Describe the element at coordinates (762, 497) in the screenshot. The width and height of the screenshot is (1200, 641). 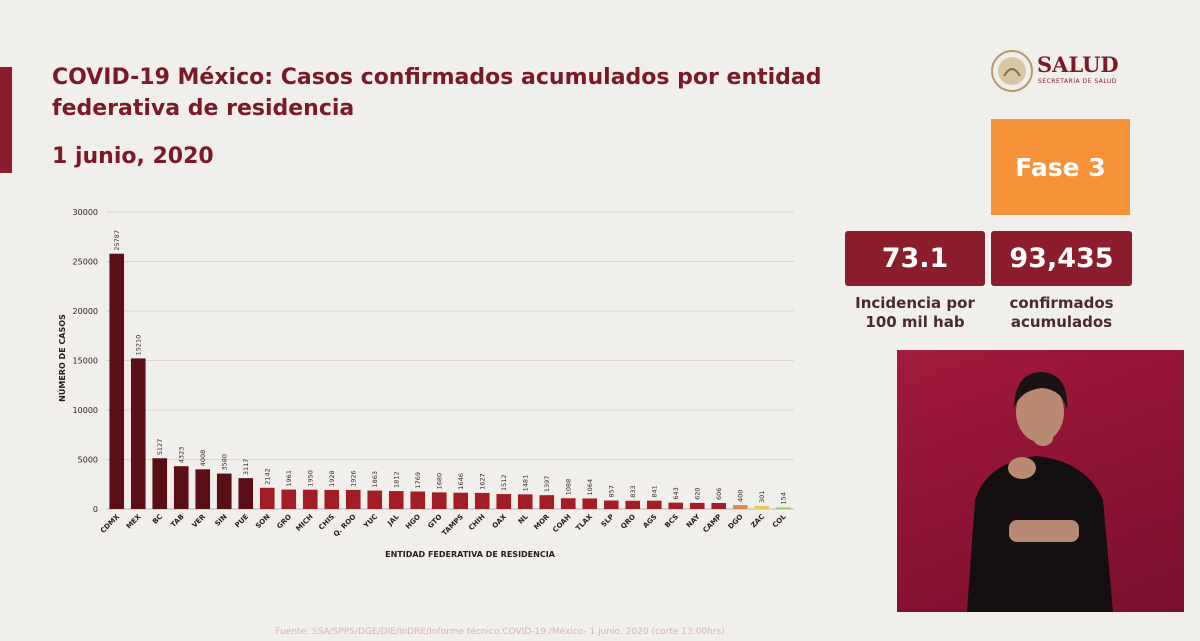
I see `data-label: 301` at that location.